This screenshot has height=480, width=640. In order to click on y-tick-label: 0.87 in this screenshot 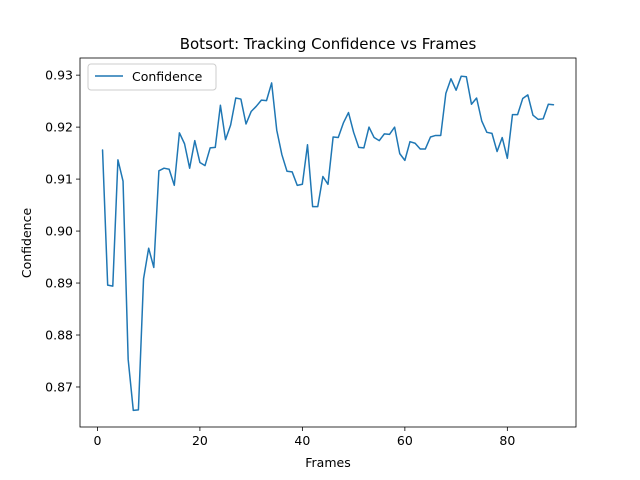, I will do `click(59, 386)`.